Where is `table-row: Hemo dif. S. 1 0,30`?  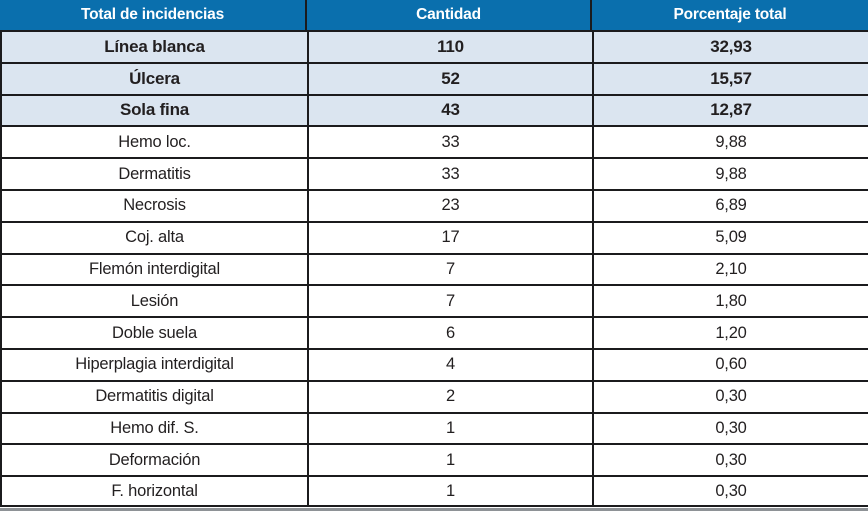 table-row: Hemo dif. S. 1 0,30 is located at coordinates (435, 427).